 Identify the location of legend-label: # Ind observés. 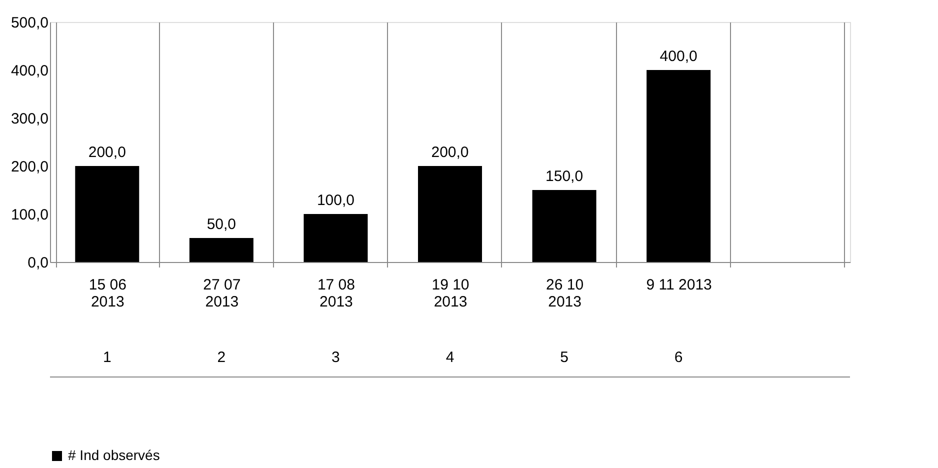
(114, 455).